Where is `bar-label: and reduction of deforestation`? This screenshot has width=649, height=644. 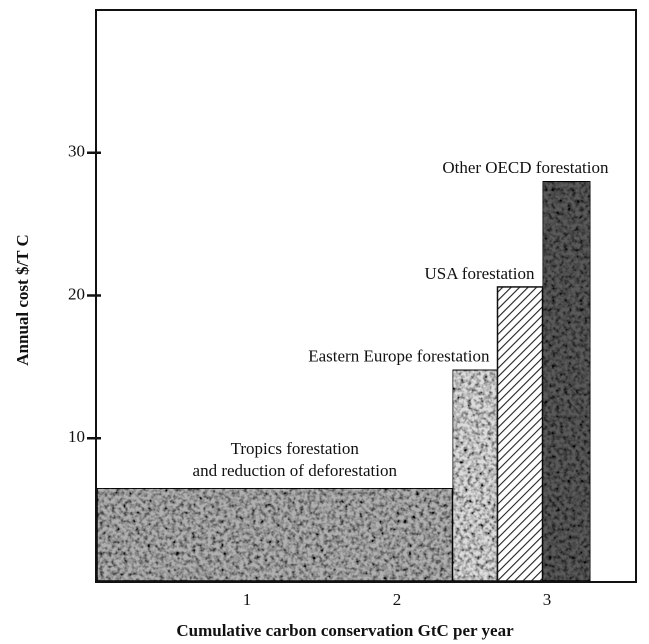 bar-label: and reduction of deforestation is located at coordinates (295, 470).